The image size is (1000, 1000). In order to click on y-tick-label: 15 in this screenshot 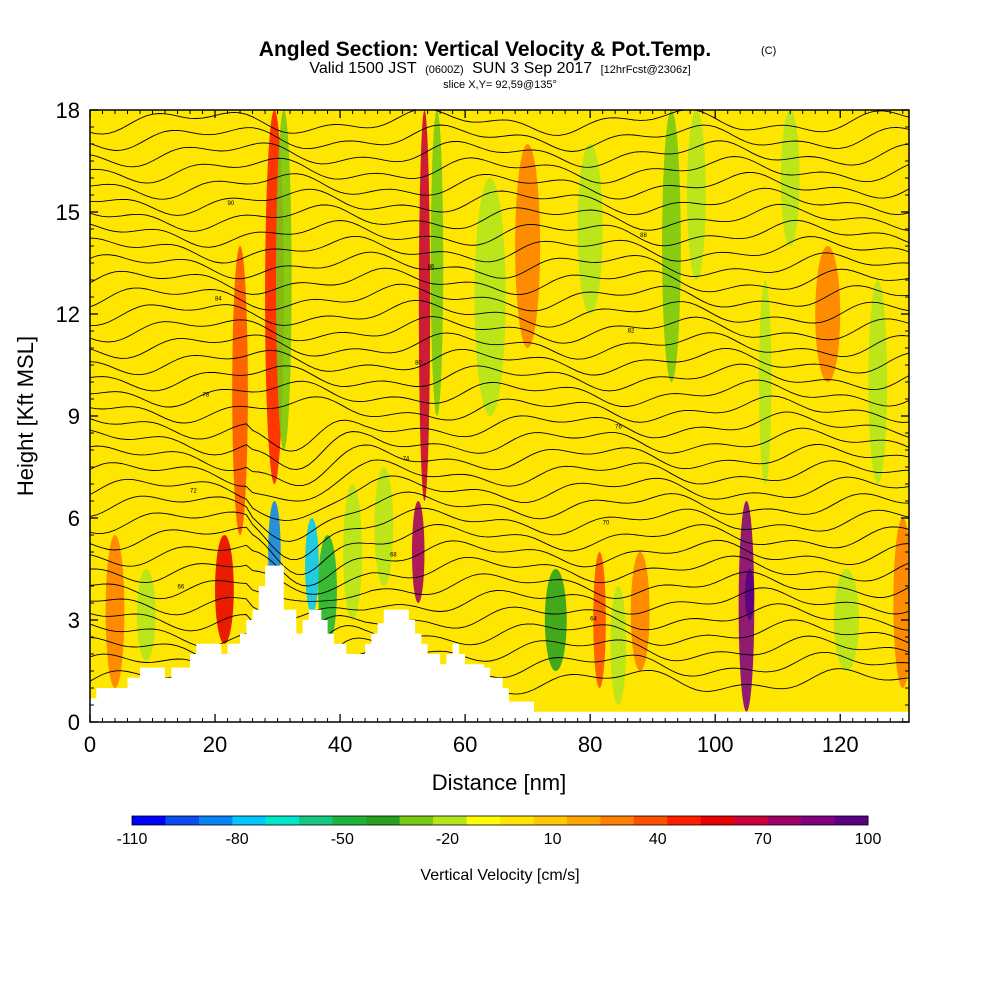, I will do `click(68, 212)`.